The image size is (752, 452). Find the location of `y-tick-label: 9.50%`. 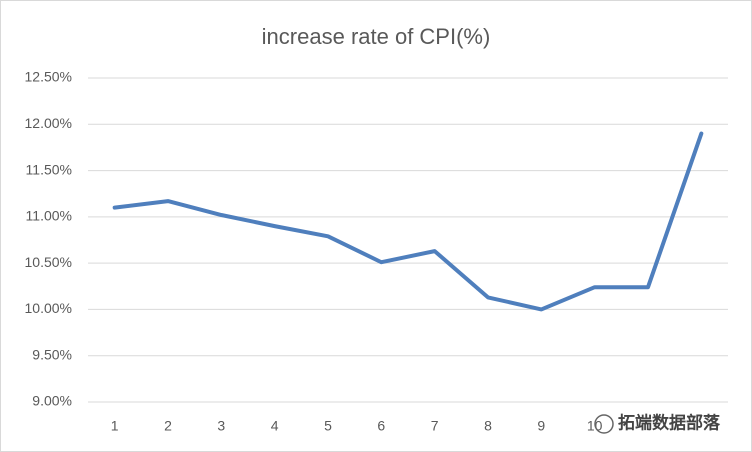

y-tick-label: 9.50% is located at coordinates (52, 354).